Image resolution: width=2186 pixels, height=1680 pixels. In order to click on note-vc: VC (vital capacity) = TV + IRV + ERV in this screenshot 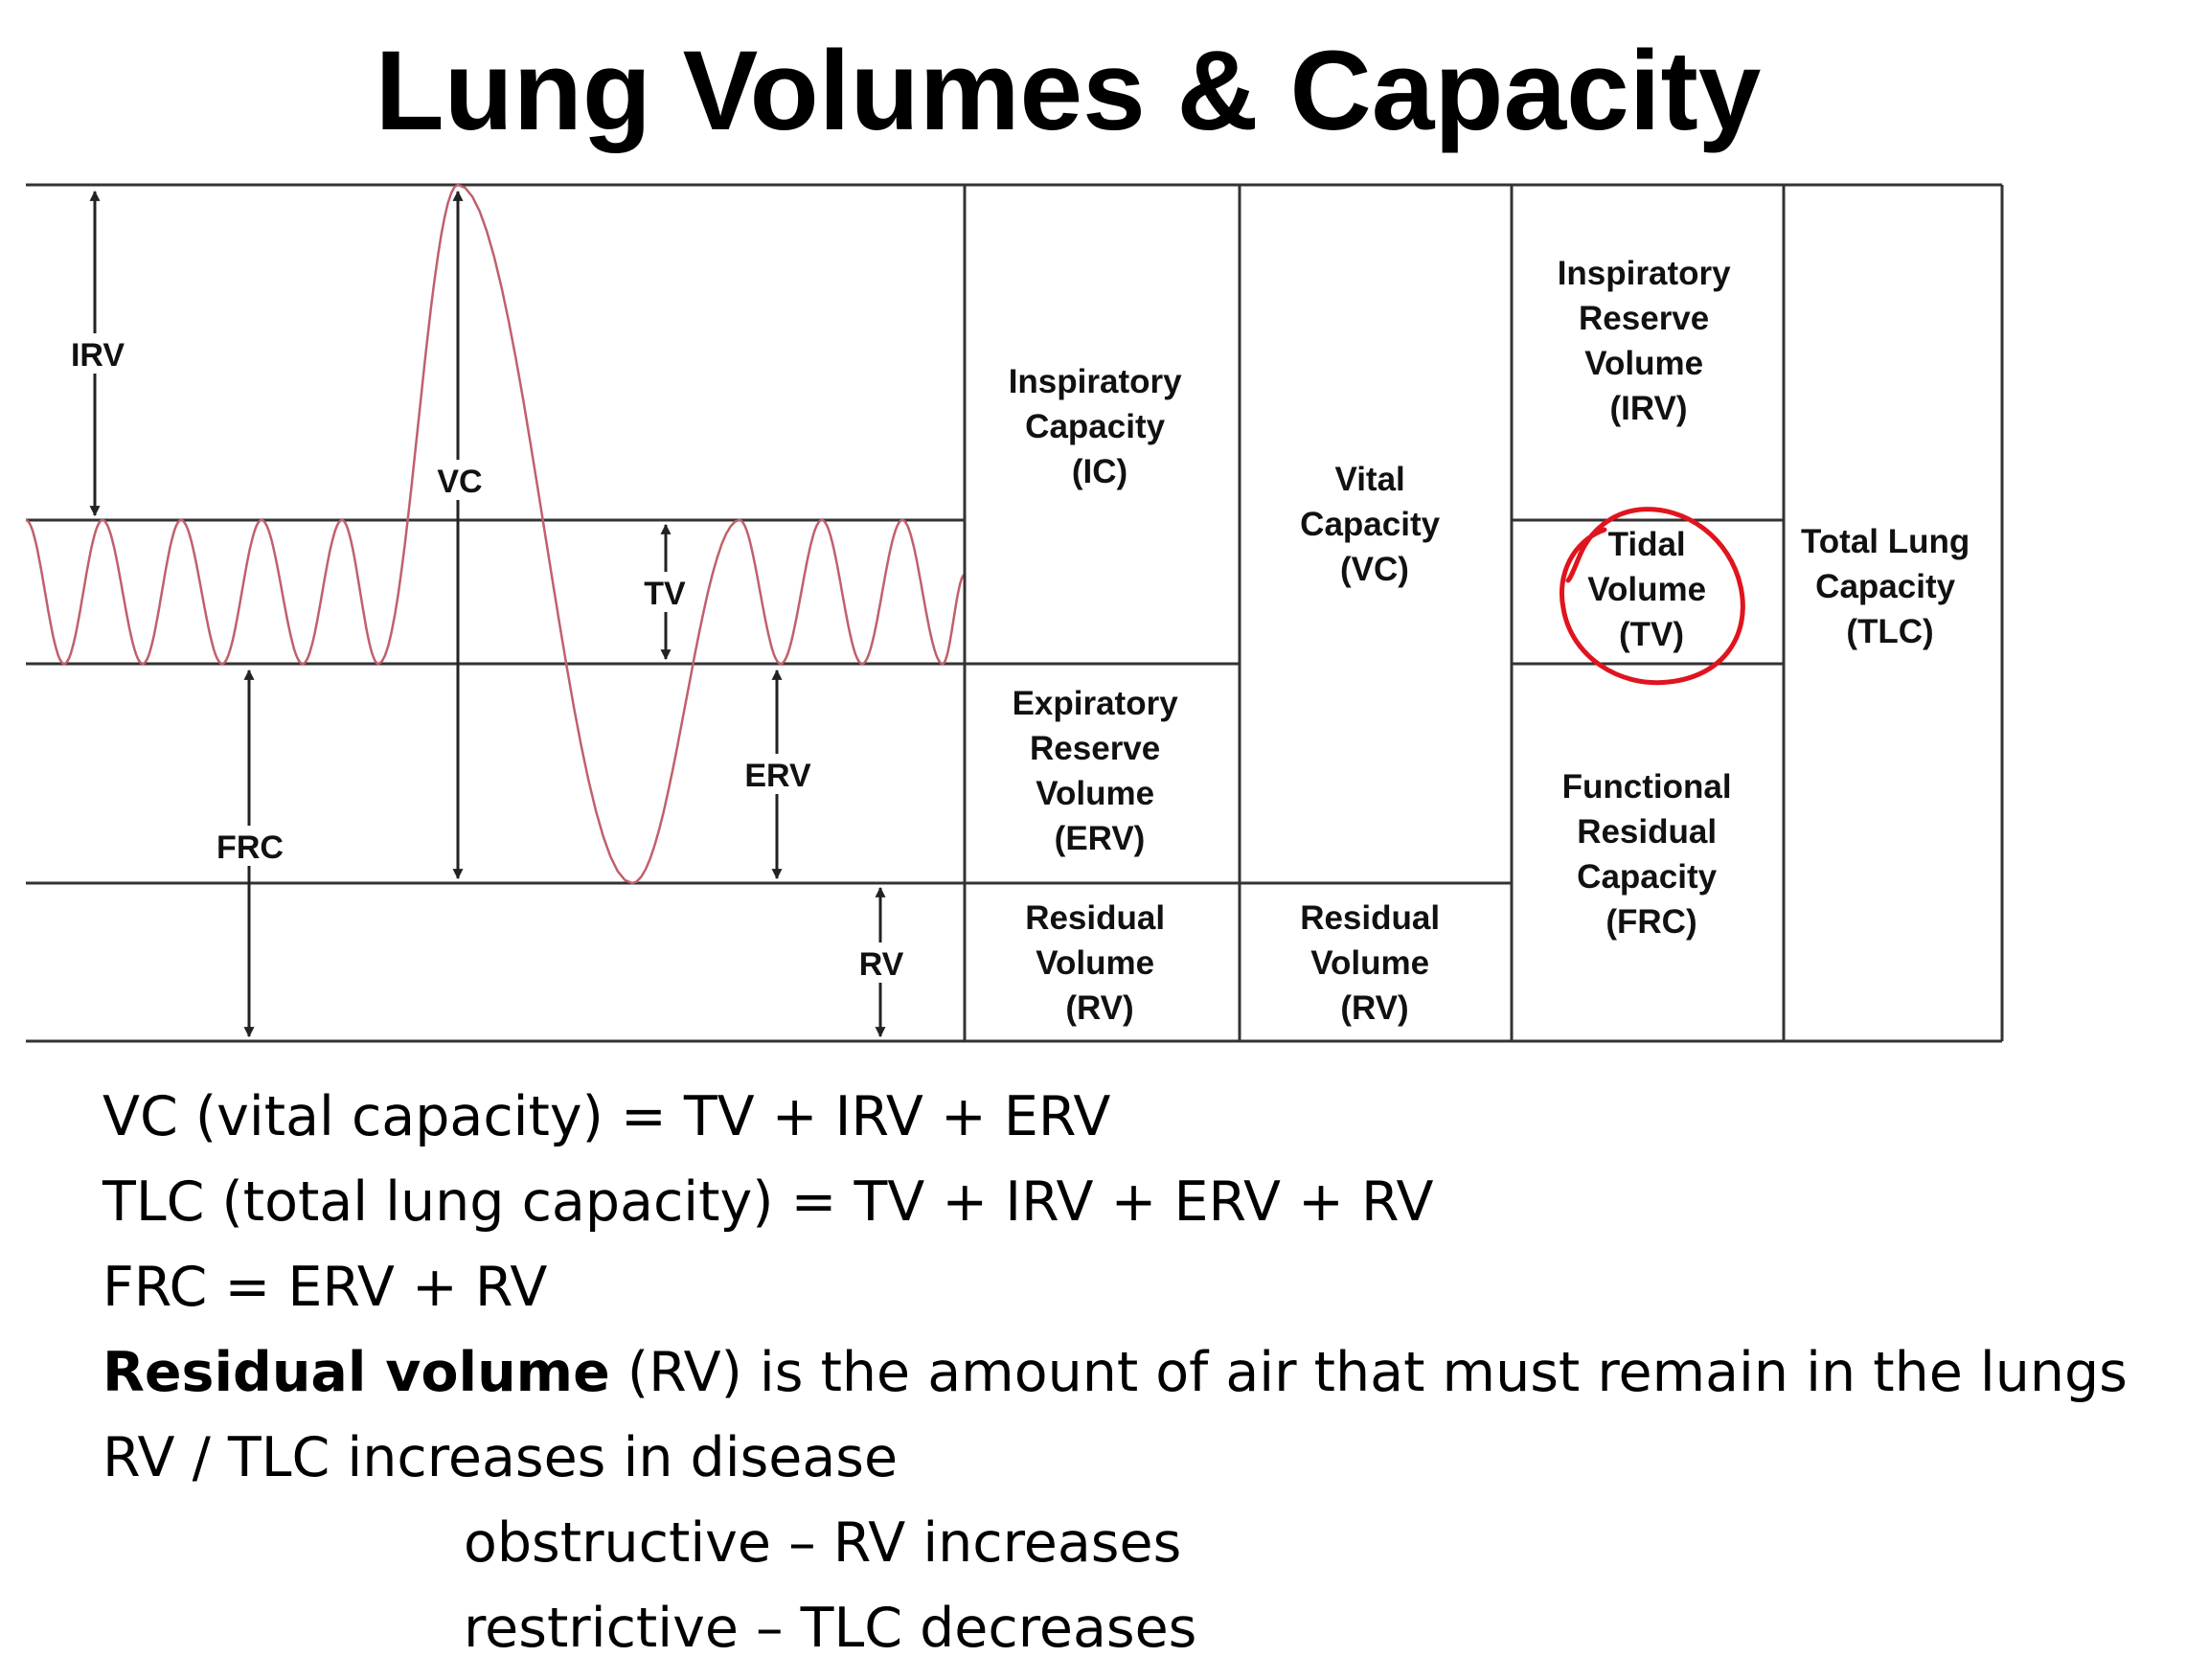, I will do `click(606, 1117)`.